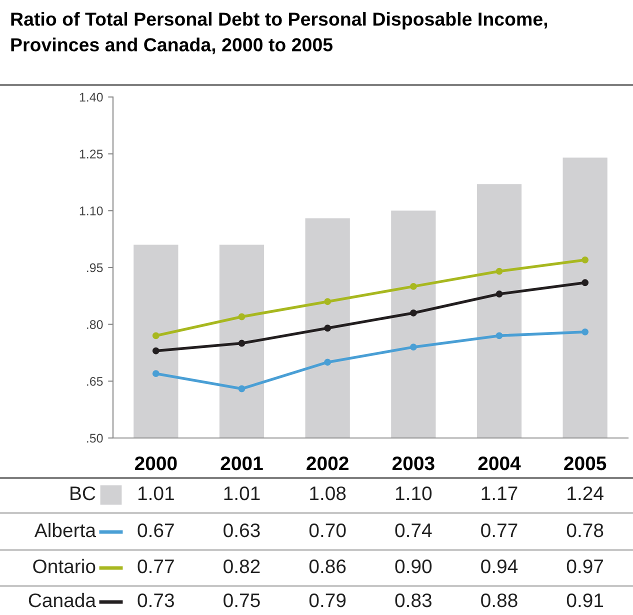  Describe the element at coordinates (499, 463) in the screenshot. I see `x-tick-label: 2004` at that location.